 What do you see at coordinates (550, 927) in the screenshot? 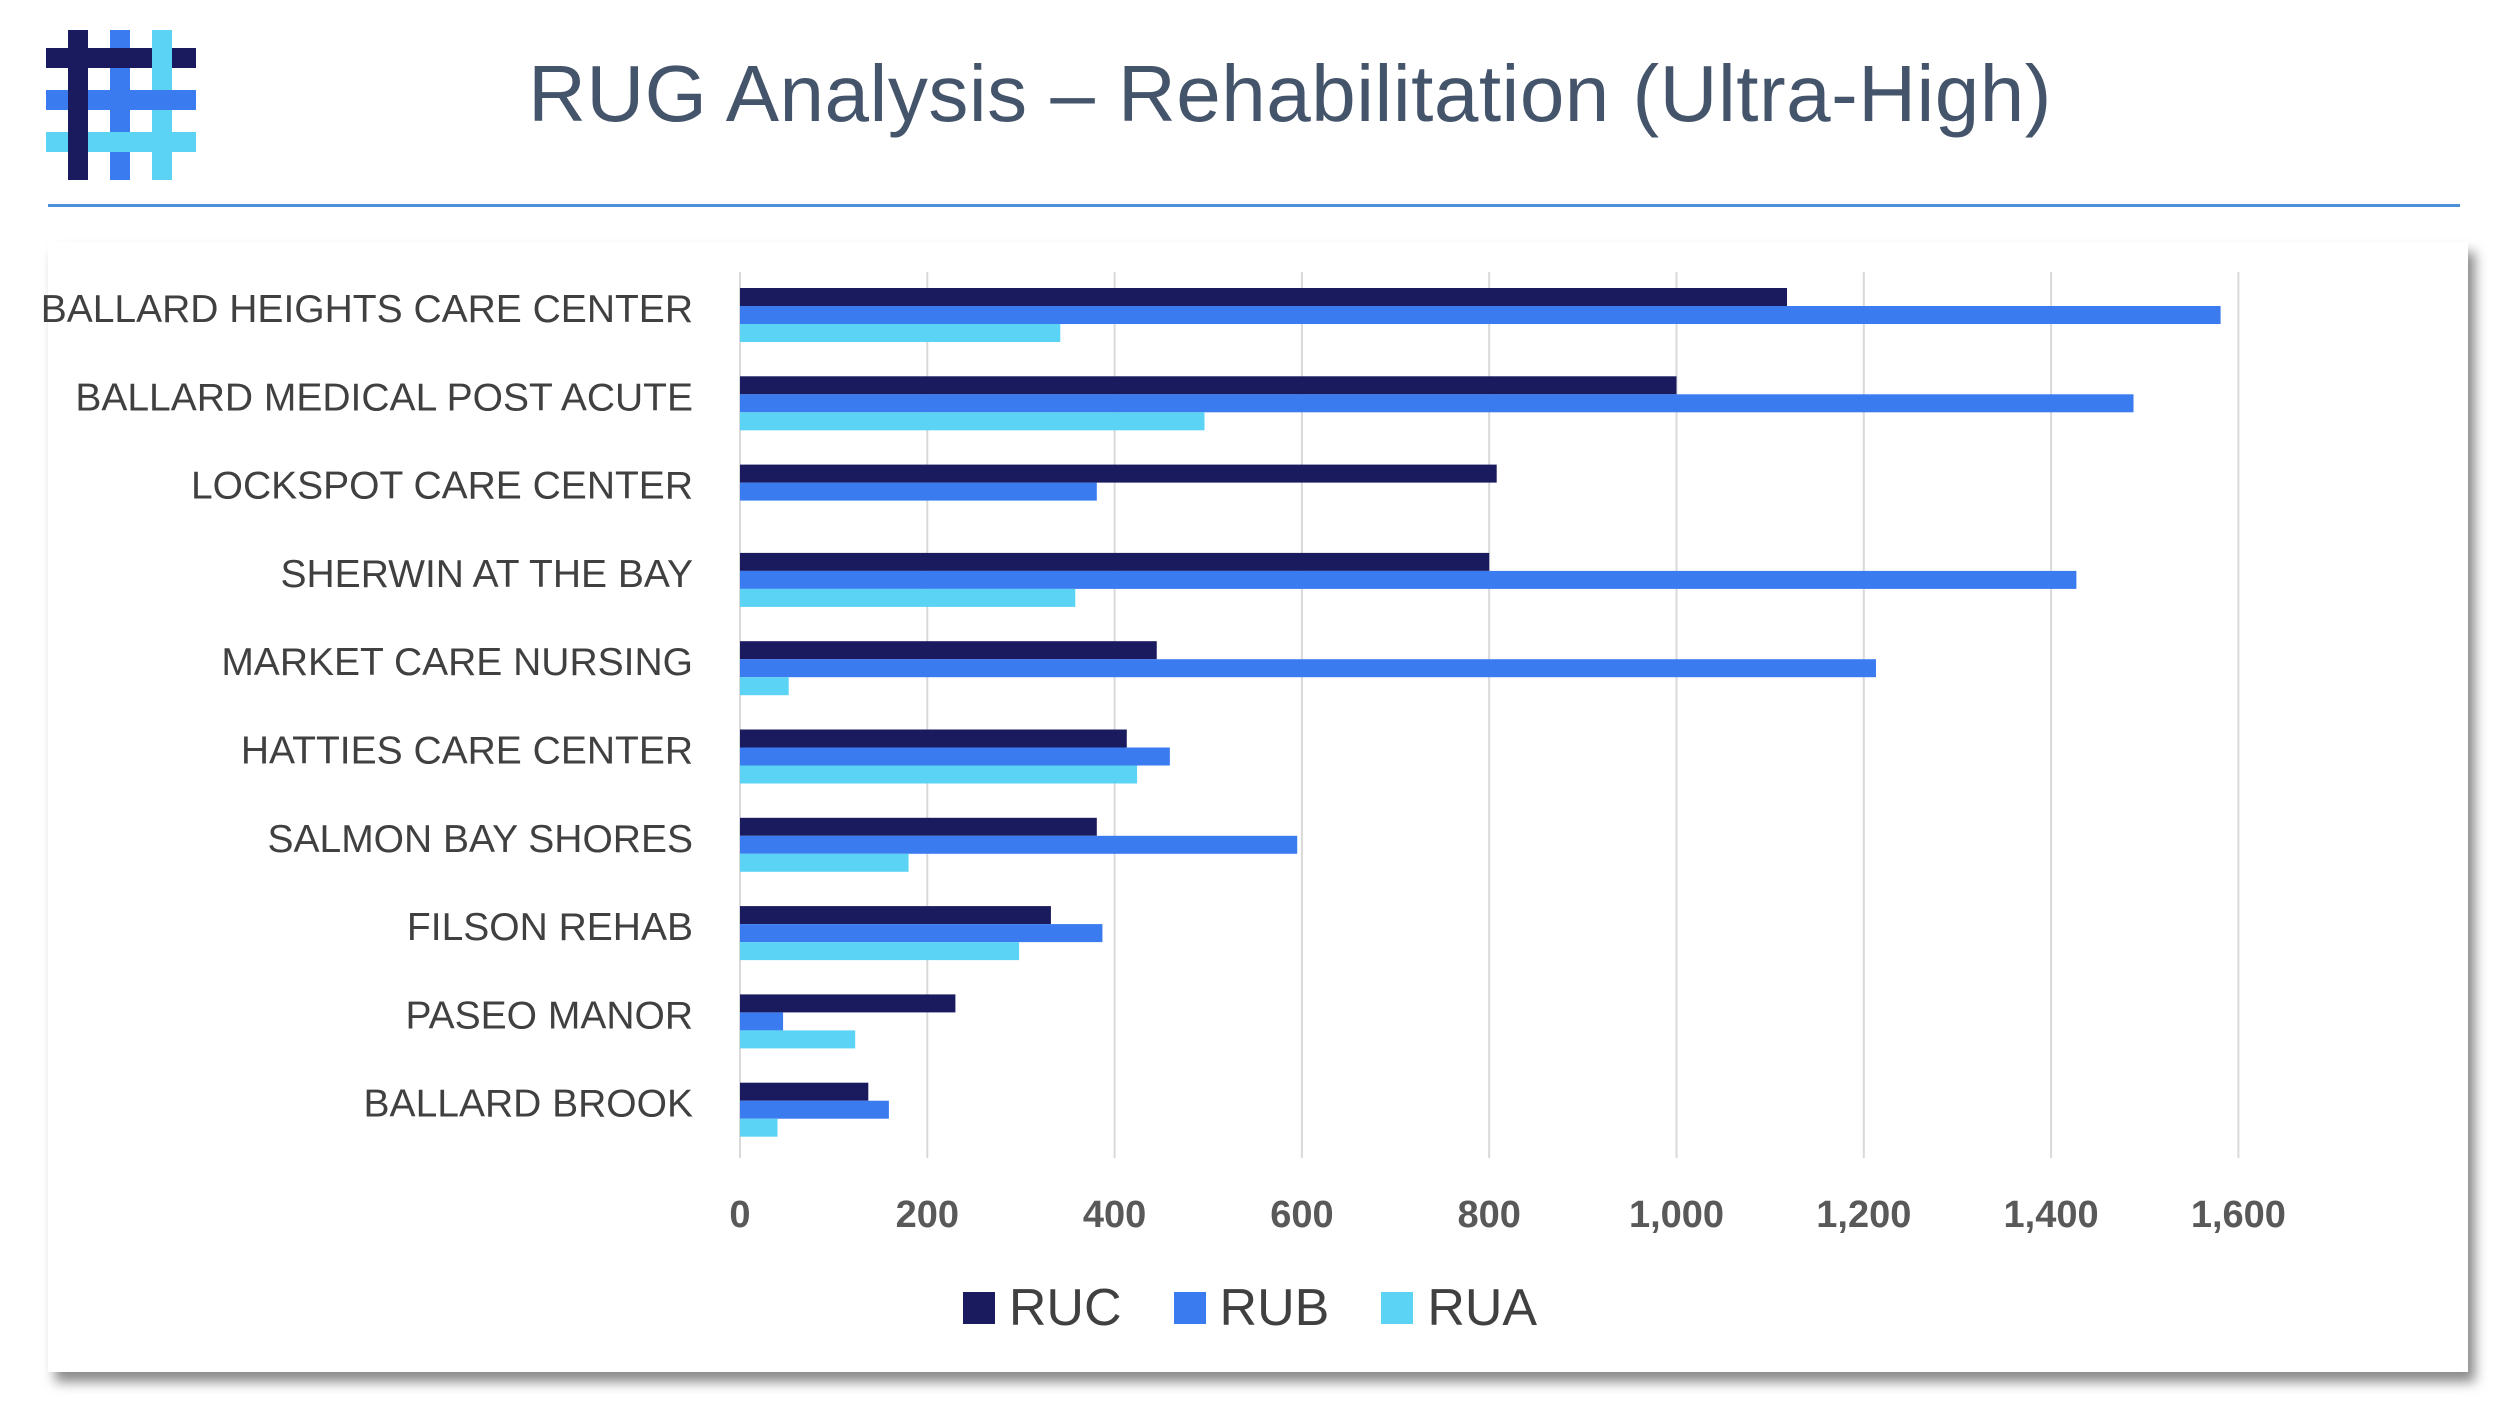
I see `category-label: FILSON REHAB` at bounding box center [550, 927].